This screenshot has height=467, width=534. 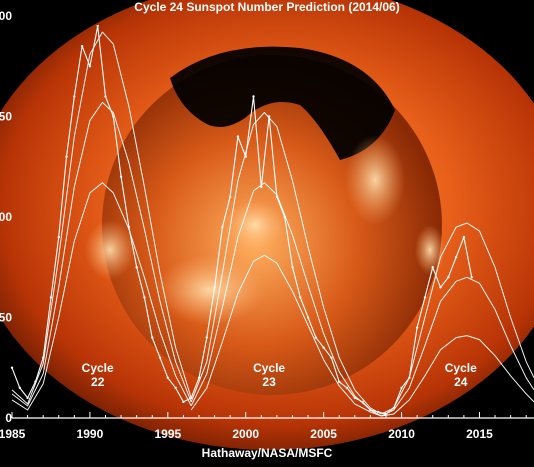 I want to click on cycle-number: 23, so click(x=269, y=382).